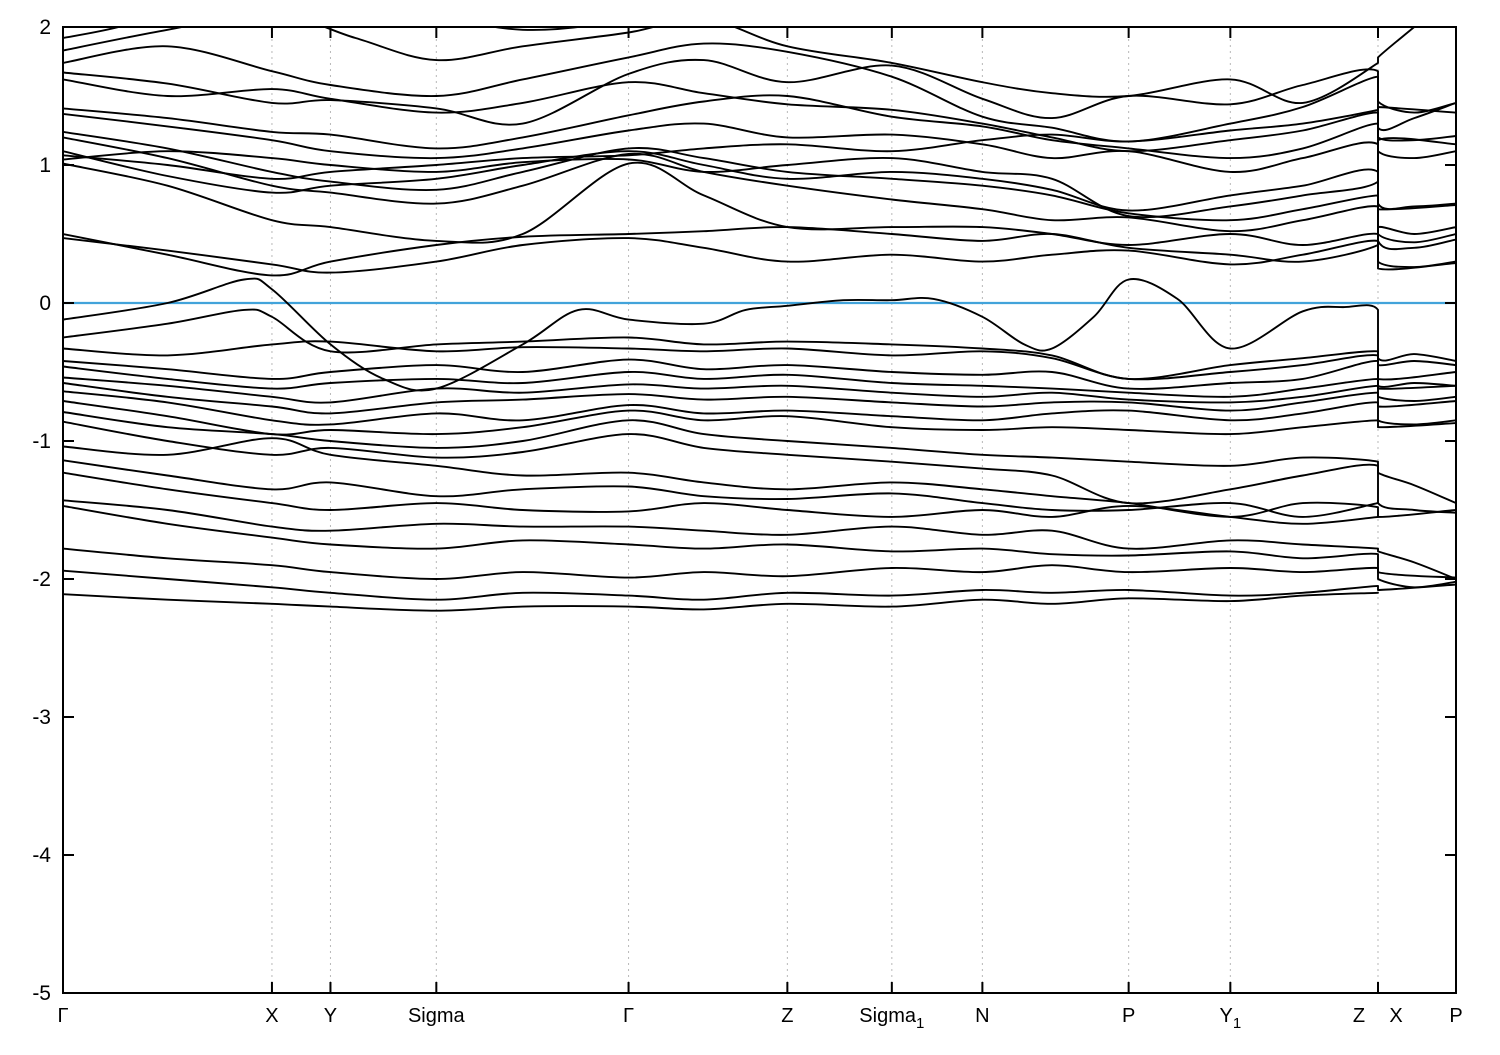 The height and width of the screenshot is (1055, 1500). I want to click on kpoint-label-Y: Y, so click(330, 1016).